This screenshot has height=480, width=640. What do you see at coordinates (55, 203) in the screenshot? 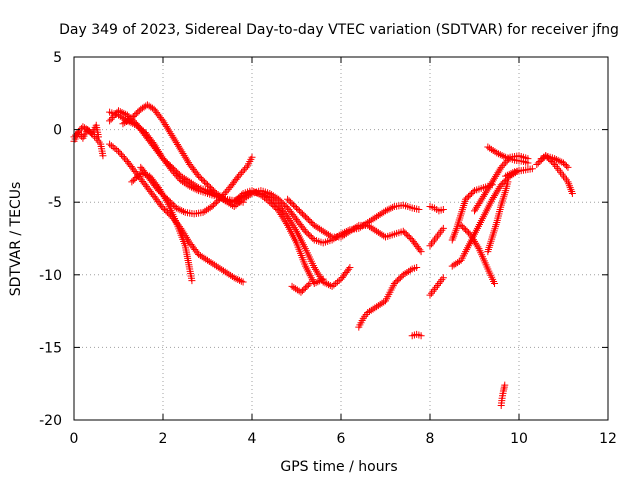
I see `y-tick-label: -5` at bounding box center [55, 203].